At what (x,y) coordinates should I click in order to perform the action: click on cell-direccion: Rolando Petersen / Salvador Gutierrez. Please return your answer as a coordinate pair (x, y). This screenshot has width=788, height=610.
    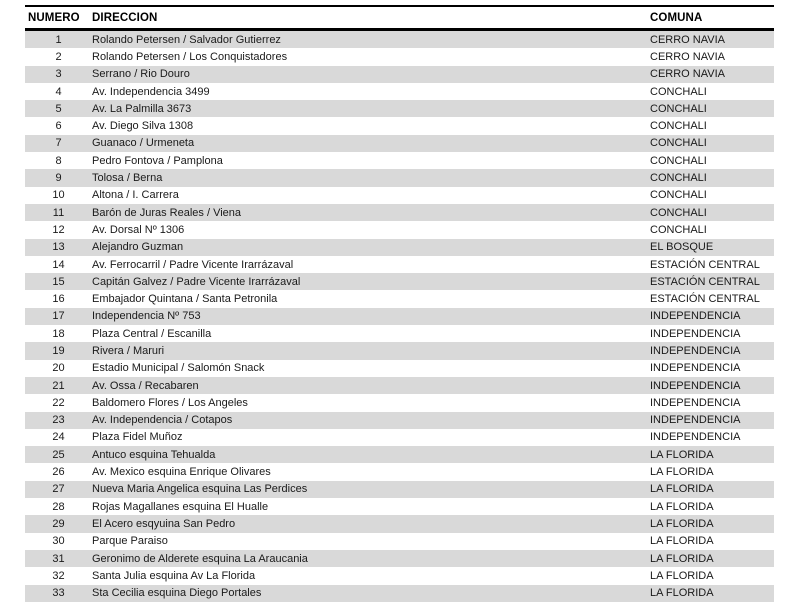
    Looking at the image, I should click on (186, 39).